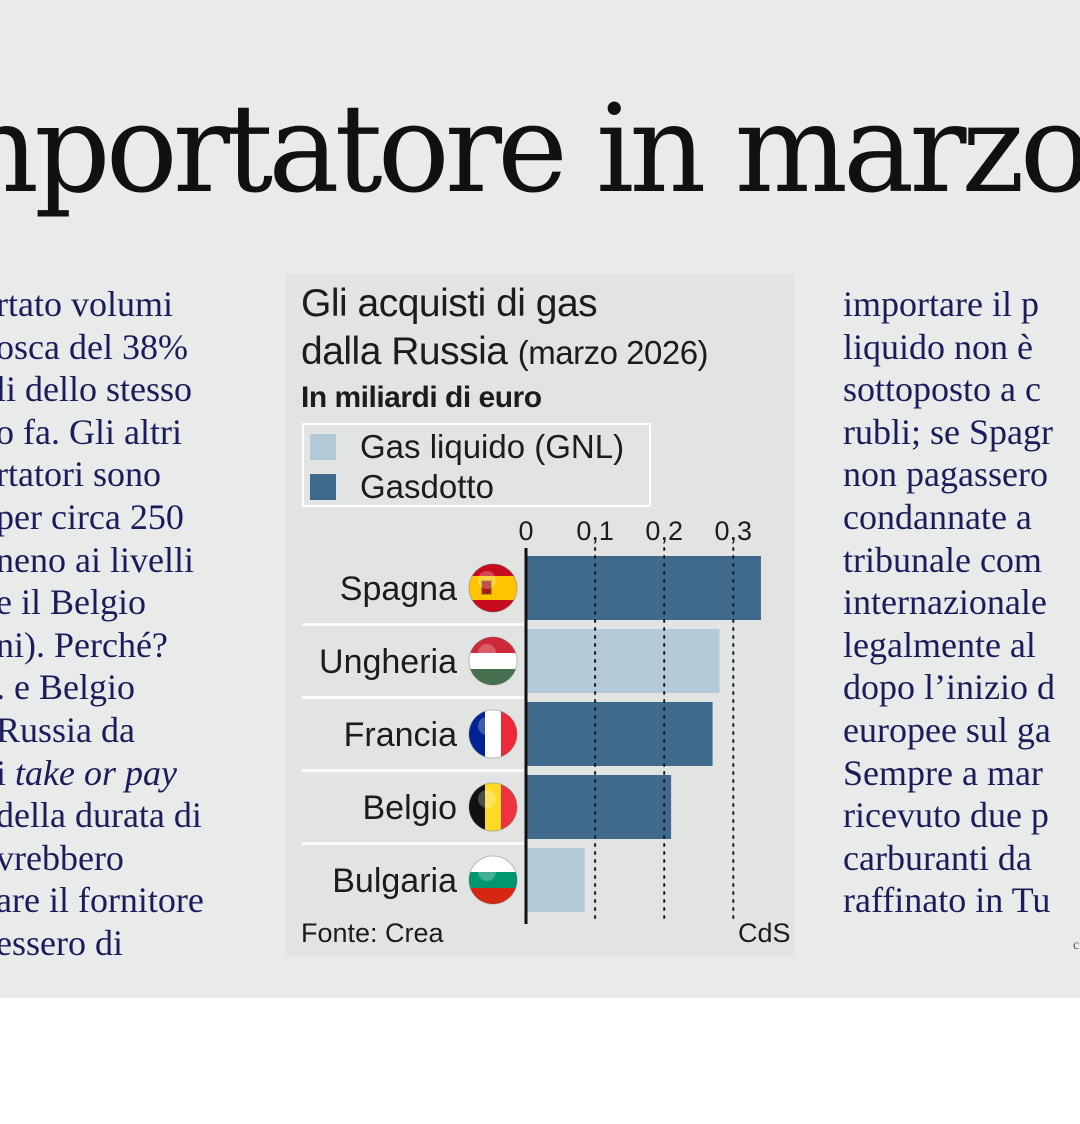 The width and height of the screenshot is (1080, 1124). What do you see at coordinates (404, 351) in the screenshot?
I see `chart-title-country: dalla Russia` at bounding box center [404, 351].